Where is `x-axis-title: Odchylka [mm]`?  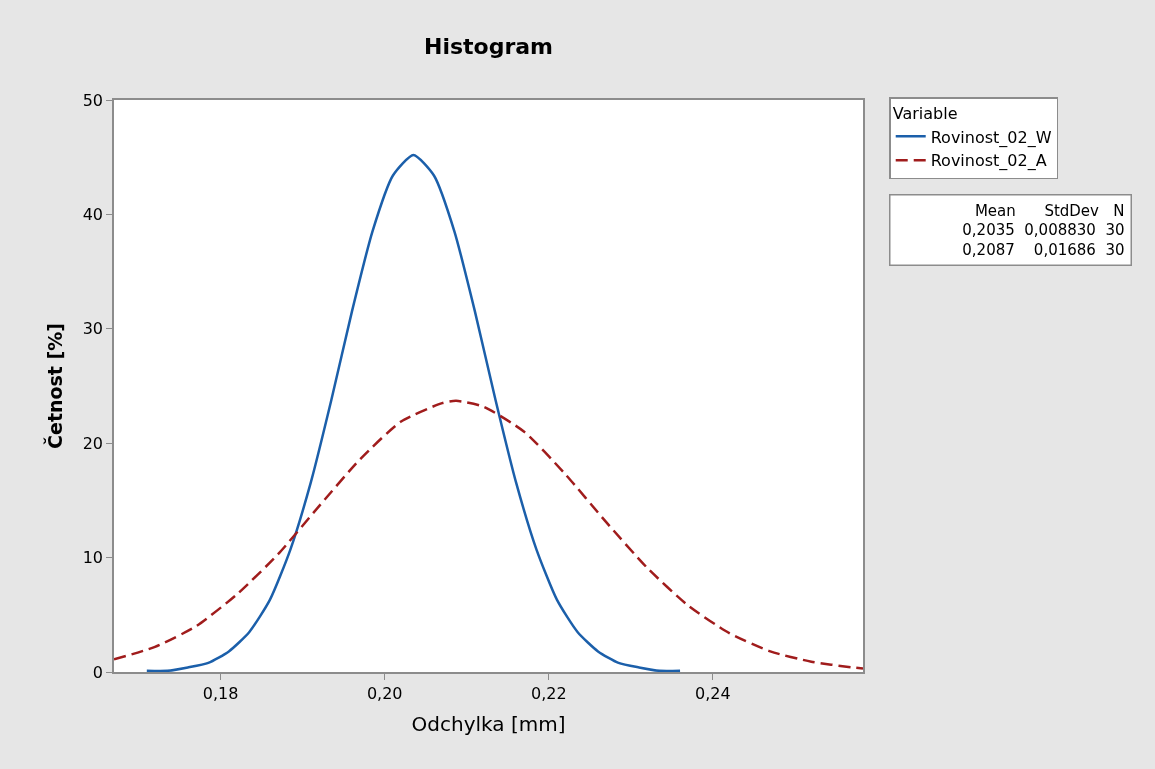
x-axis-title: Odchylka [mm] is located at coordinates (488, 723).